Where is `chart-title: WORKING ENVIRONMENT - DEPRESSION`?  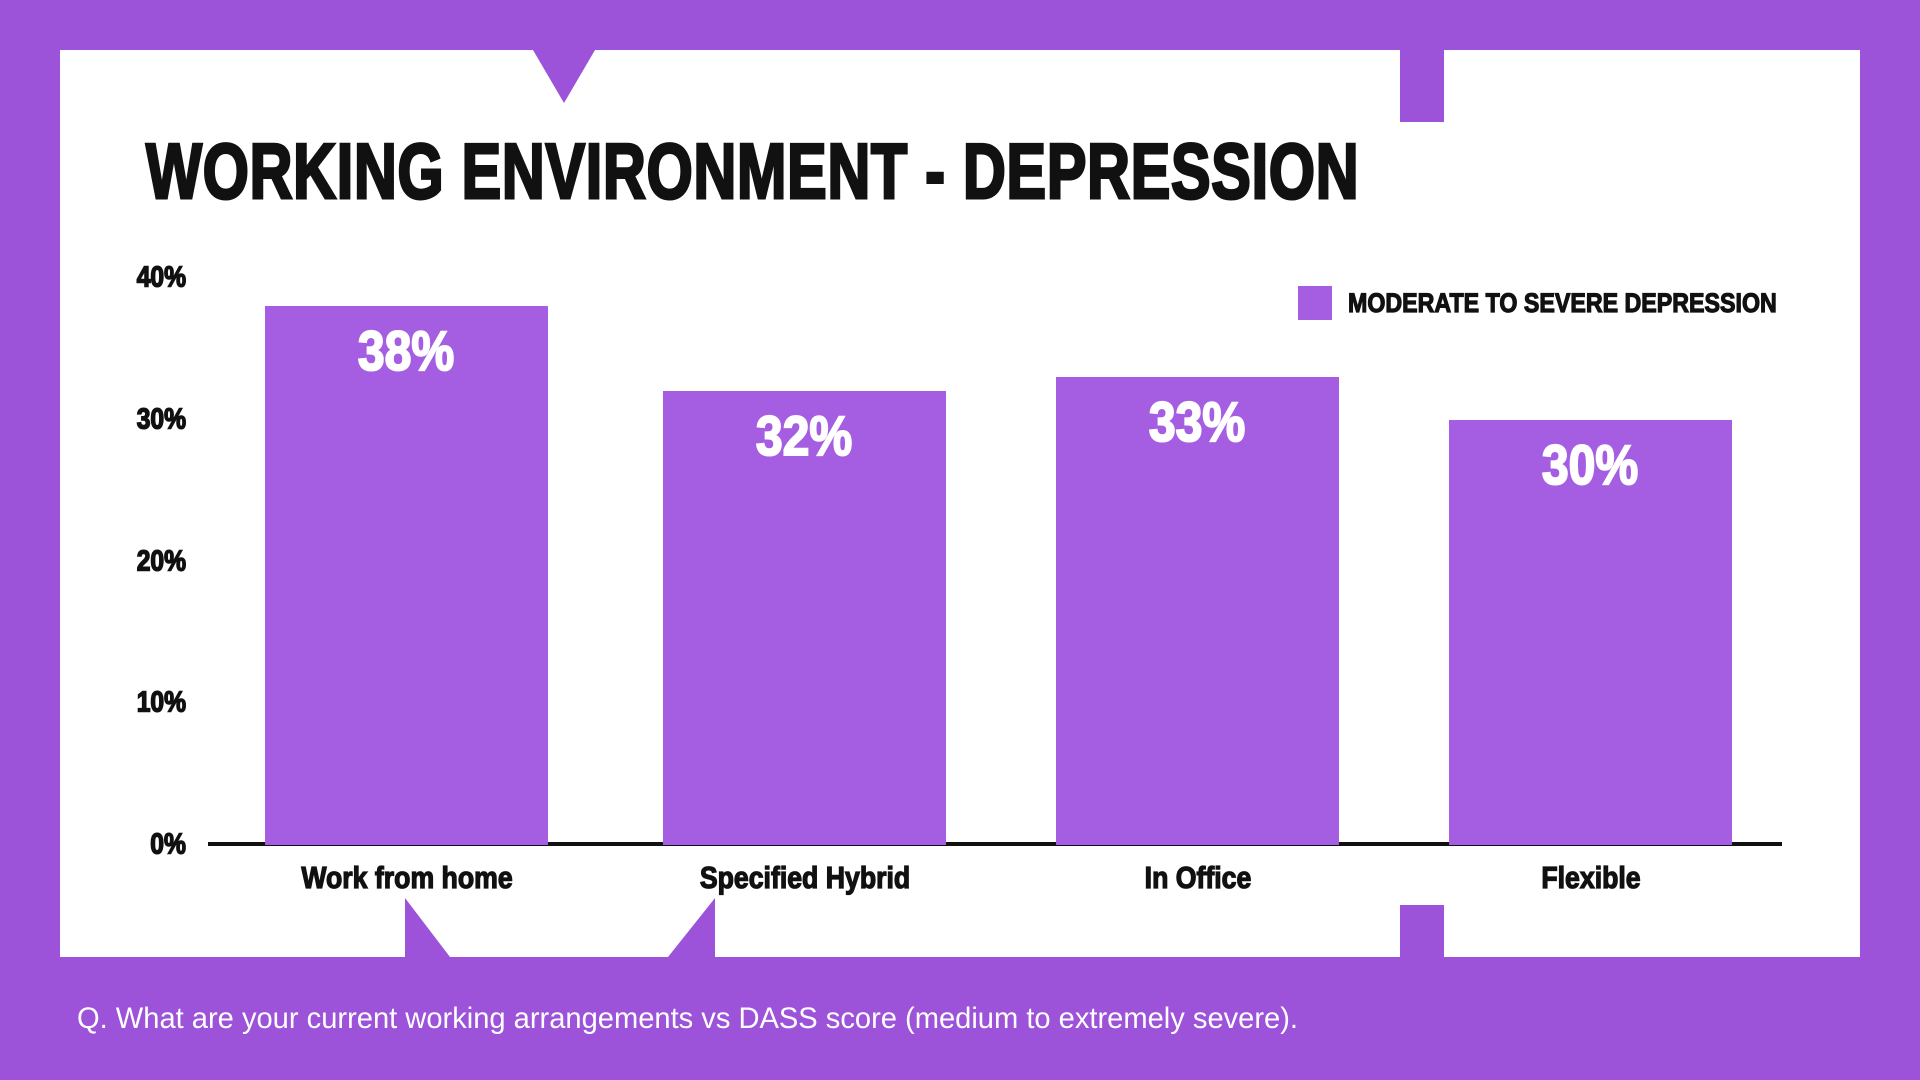
chart-title: WORKING ENVIRONMENT - DEPRESSION is located at coordinates (752, 171).